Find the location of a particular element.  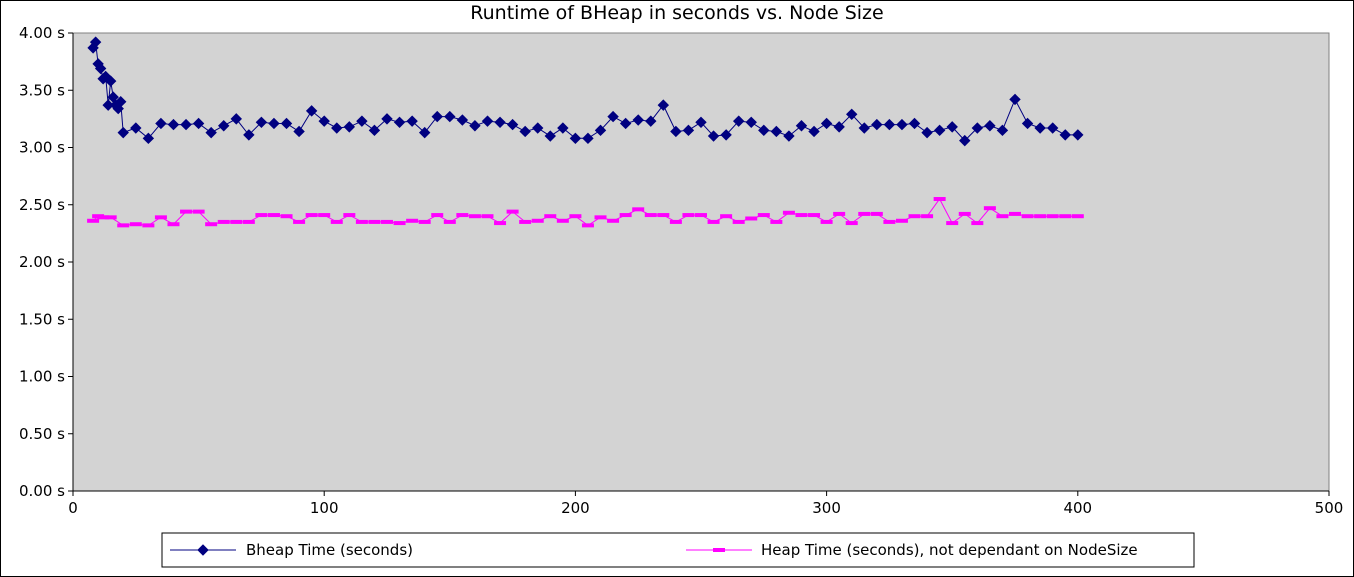

legend-entry: Bheap Time (seconds) is located at coordinates (291, 550).